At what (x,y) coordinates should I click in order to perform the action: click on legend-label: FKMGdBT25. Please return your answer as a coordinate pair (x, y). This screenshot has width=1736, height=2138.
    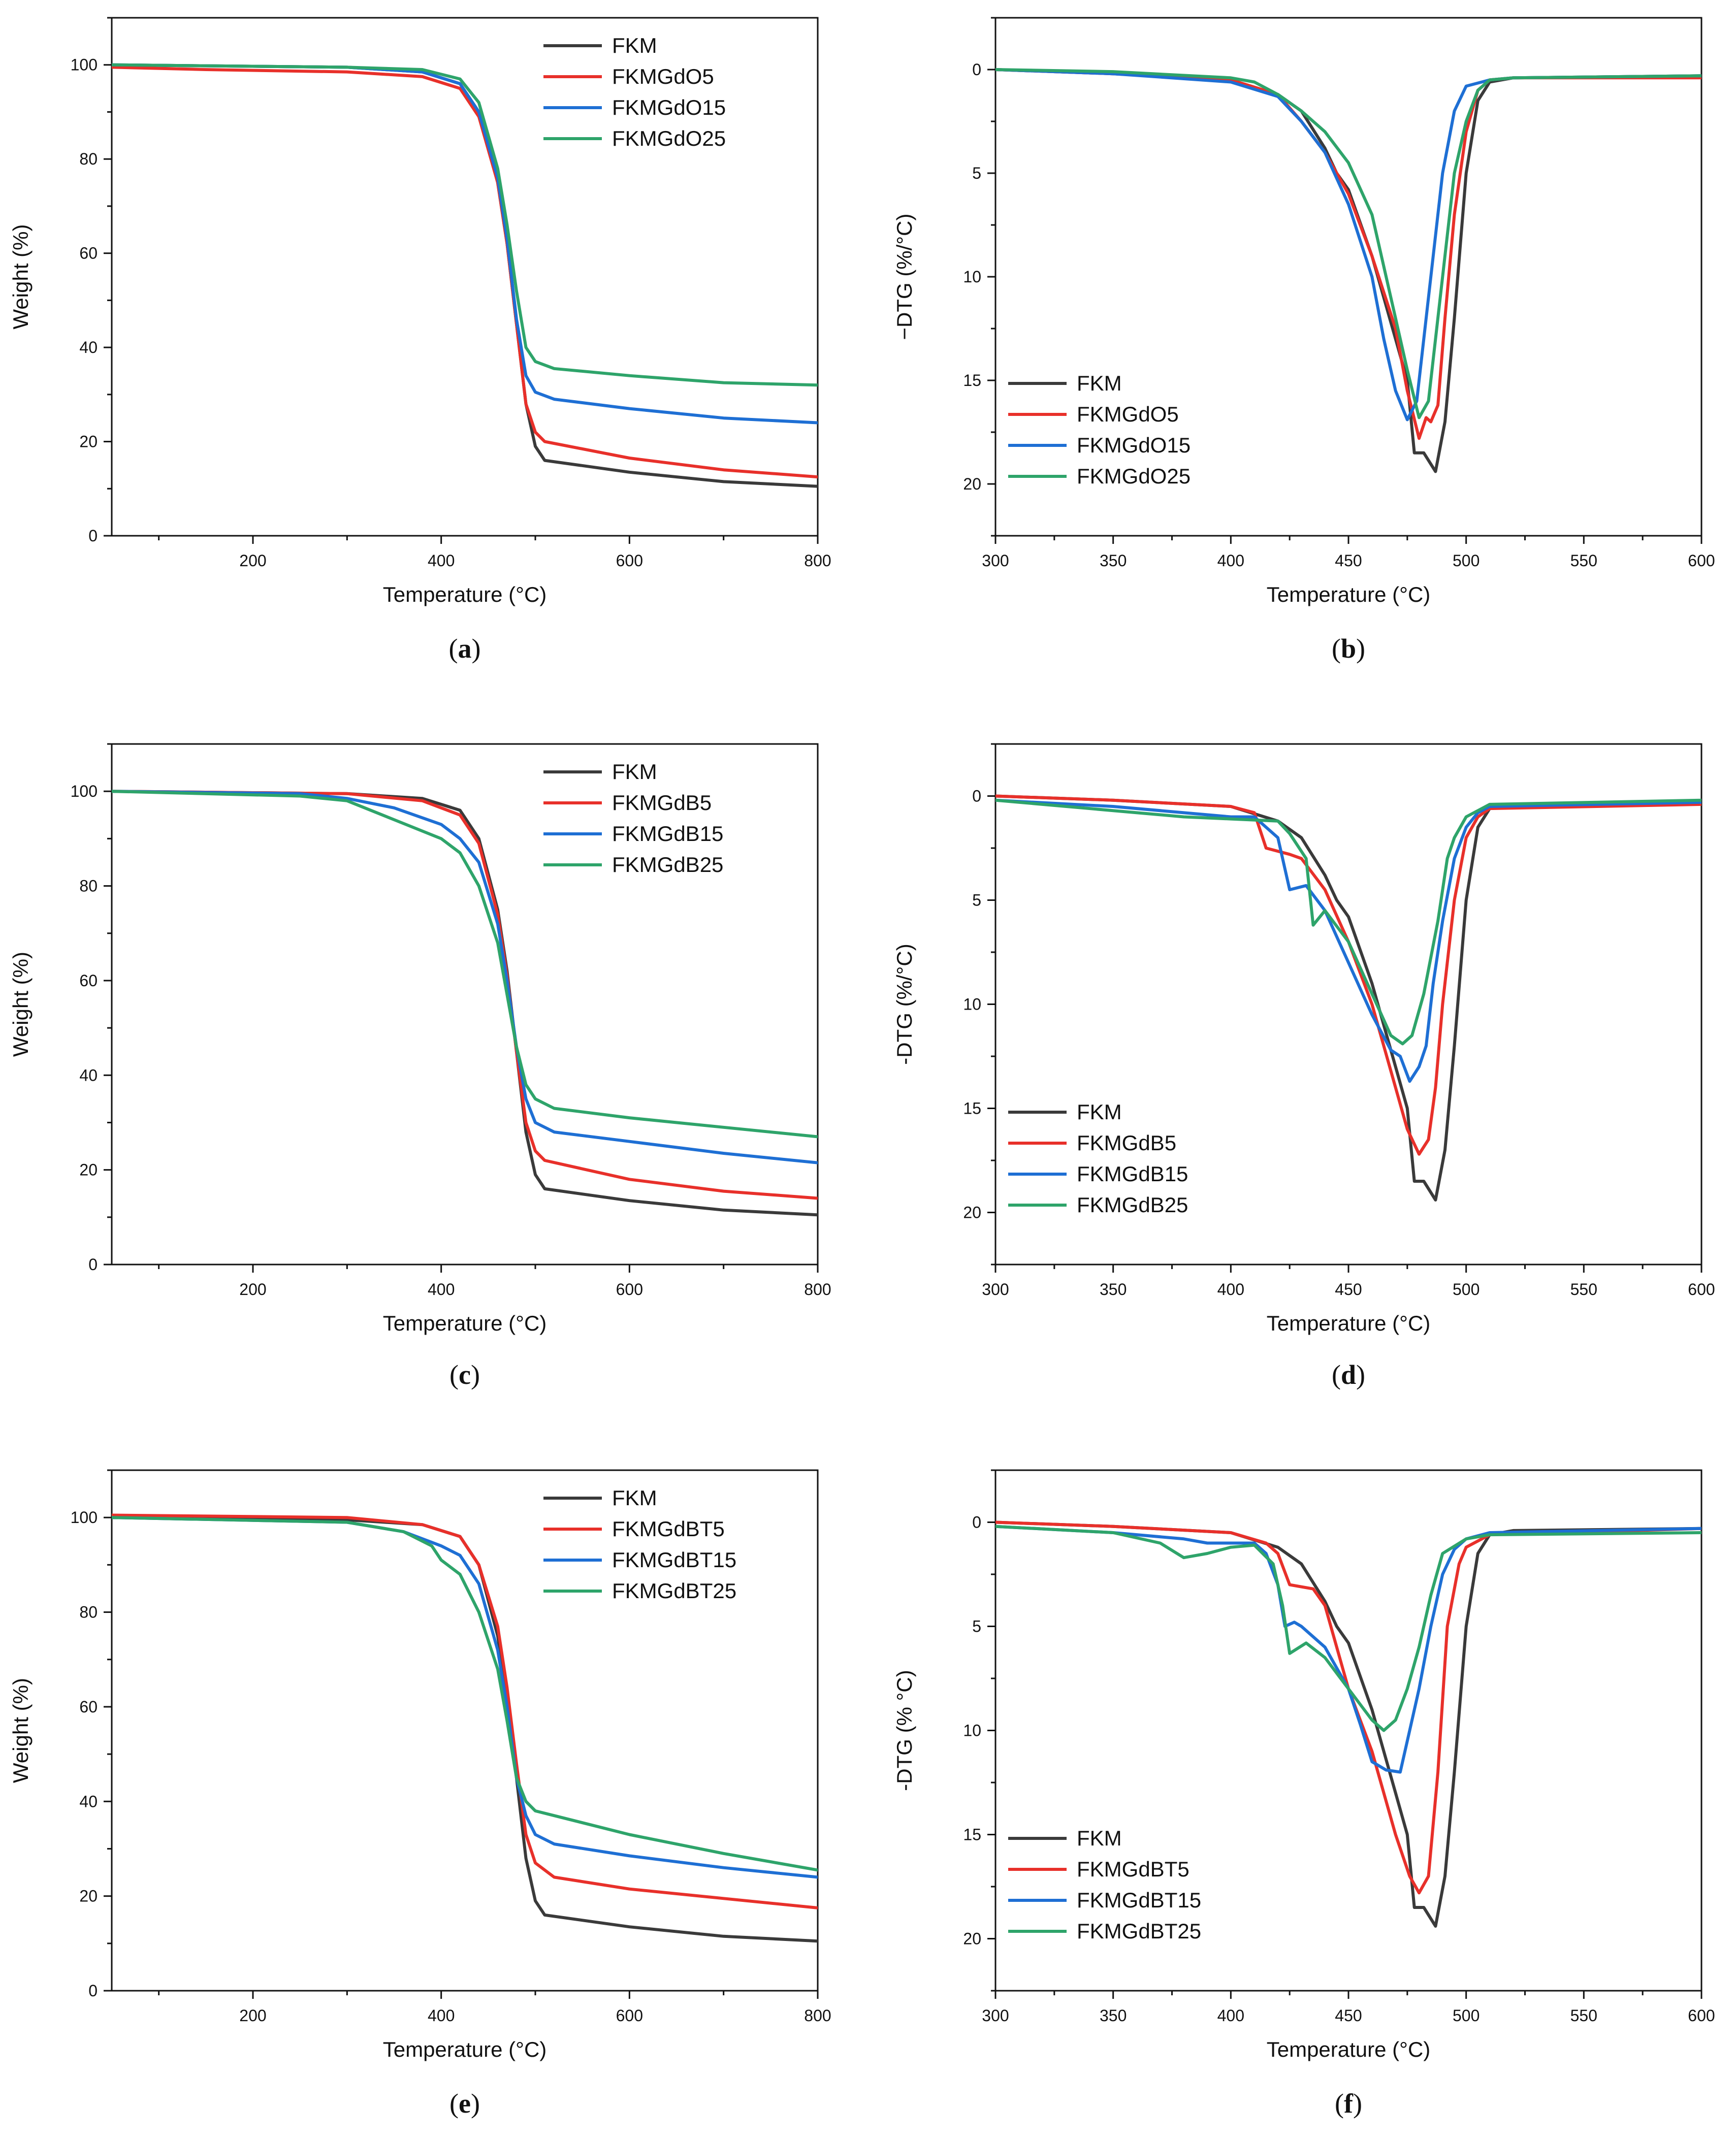
    Looking at the image, I should click on (674, 1591).